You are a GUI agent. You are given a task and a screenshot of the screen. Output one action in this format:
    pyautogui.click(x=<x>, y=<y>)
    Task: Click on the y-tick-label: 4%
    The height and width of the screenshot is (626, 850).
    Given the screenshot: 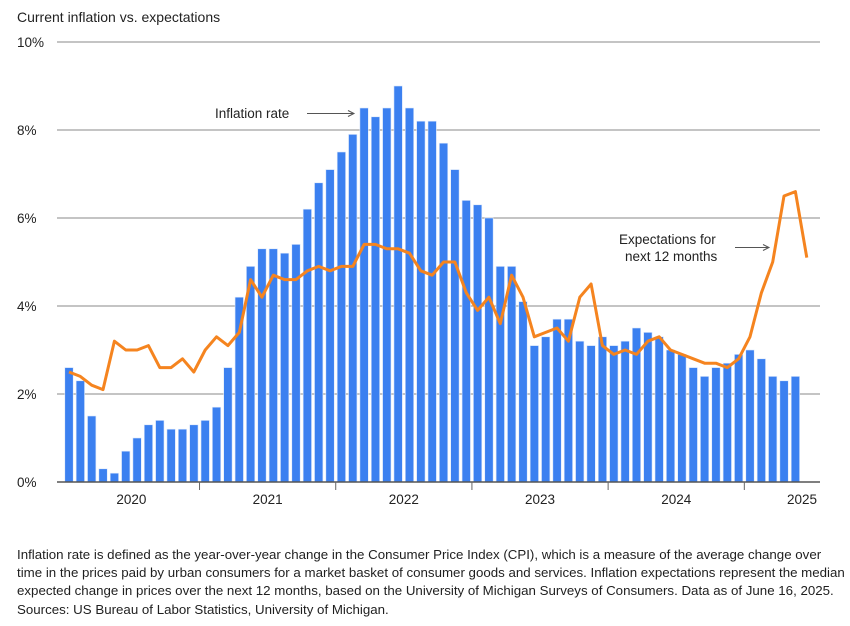 What is the action you would take?
    pyautogui.click(x=27, y=306)
    